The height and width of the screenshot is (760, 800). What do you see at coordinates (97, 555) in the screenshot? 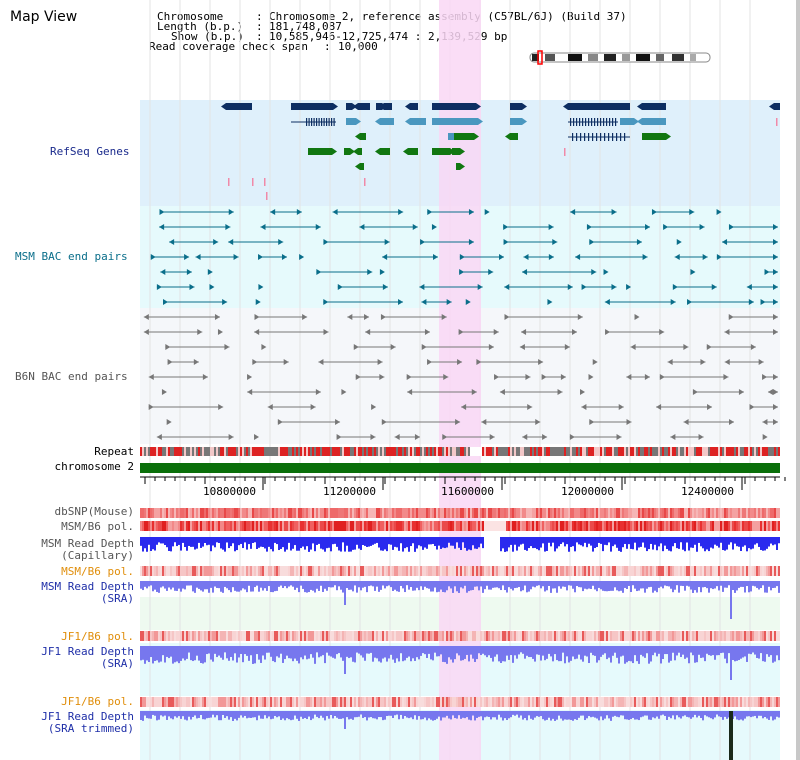
I see `track-label-msm-depth-cap-sub: (Capillary)` at bounding box center [97, 555].